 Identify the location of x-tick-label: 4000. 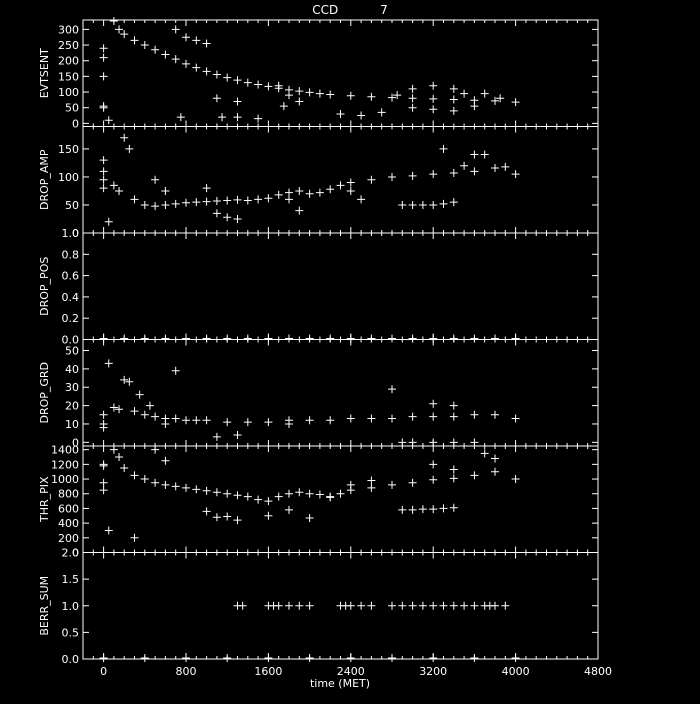
(516, 671).